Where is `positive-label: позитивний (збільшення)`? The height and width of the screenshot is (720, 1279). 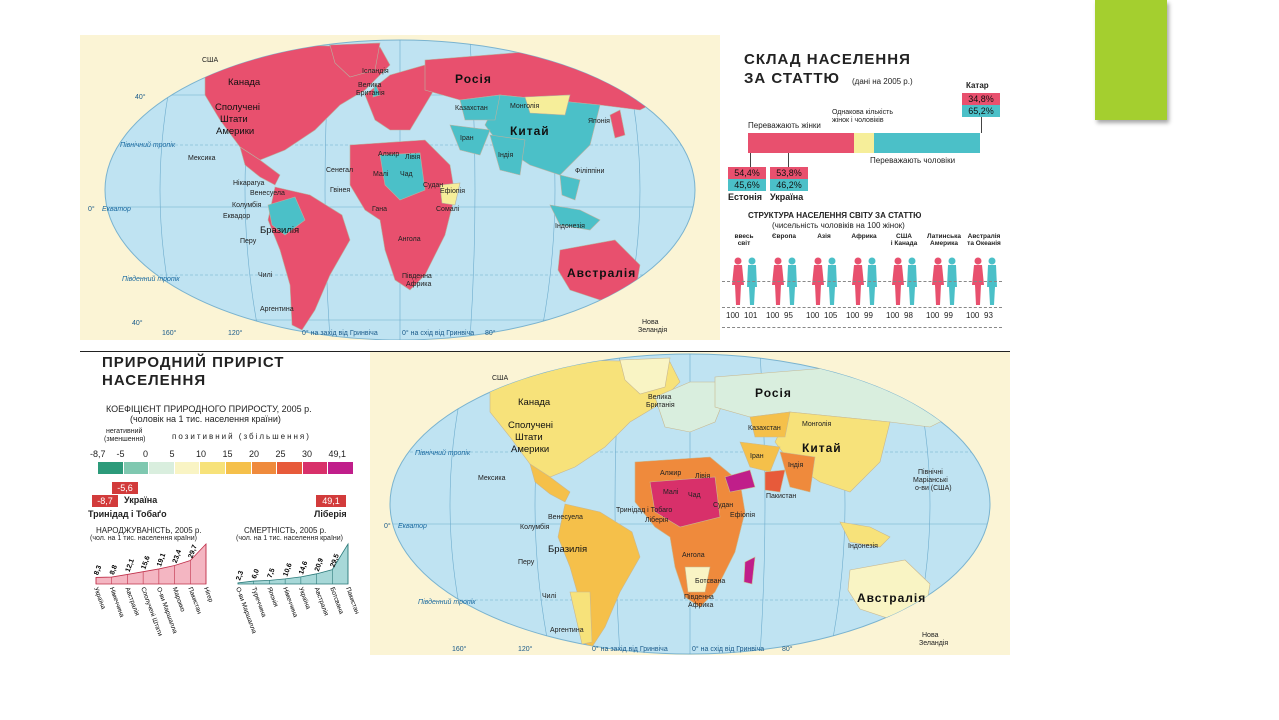
positive-label: позитивний (збільшення) is located at coordinates (241, 436).